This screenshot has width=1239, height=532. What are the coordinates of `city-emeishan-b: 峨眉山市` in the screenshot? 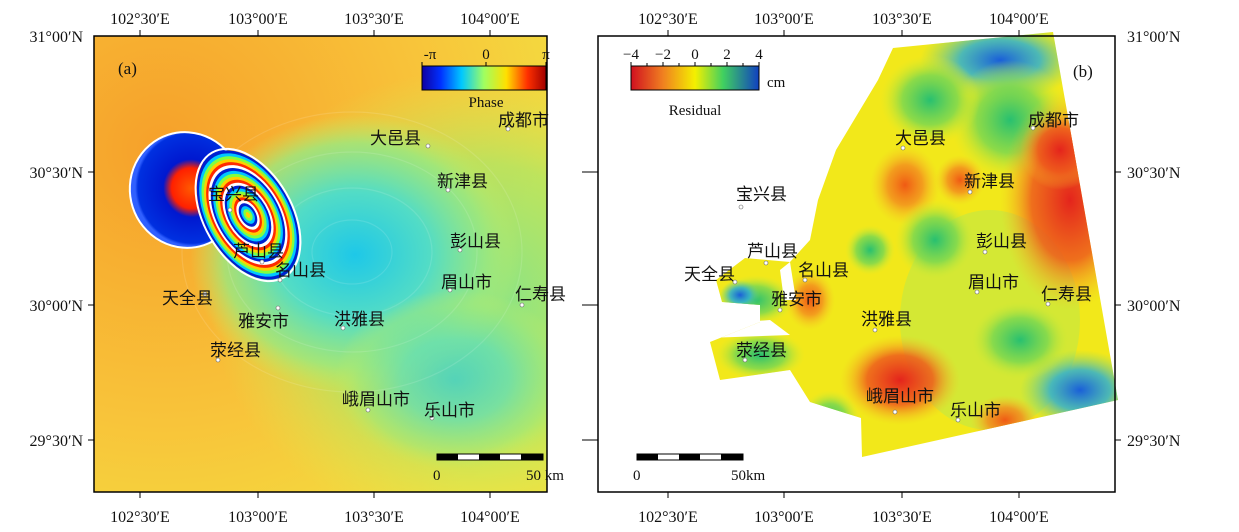 It's located at (900, 401).